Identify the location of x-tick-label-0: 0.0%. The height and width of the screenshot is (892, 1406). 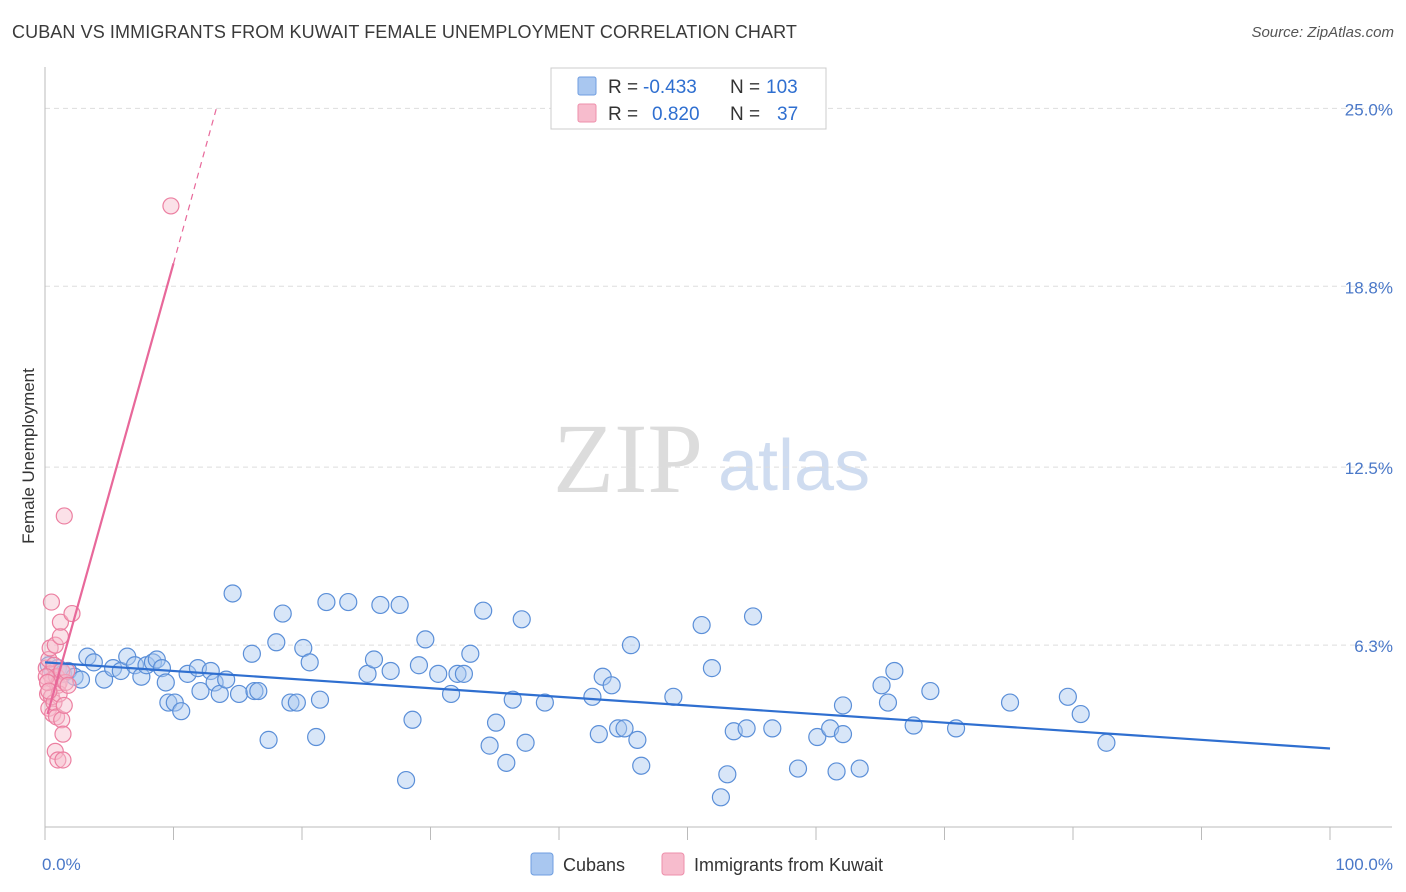
(61, 864).